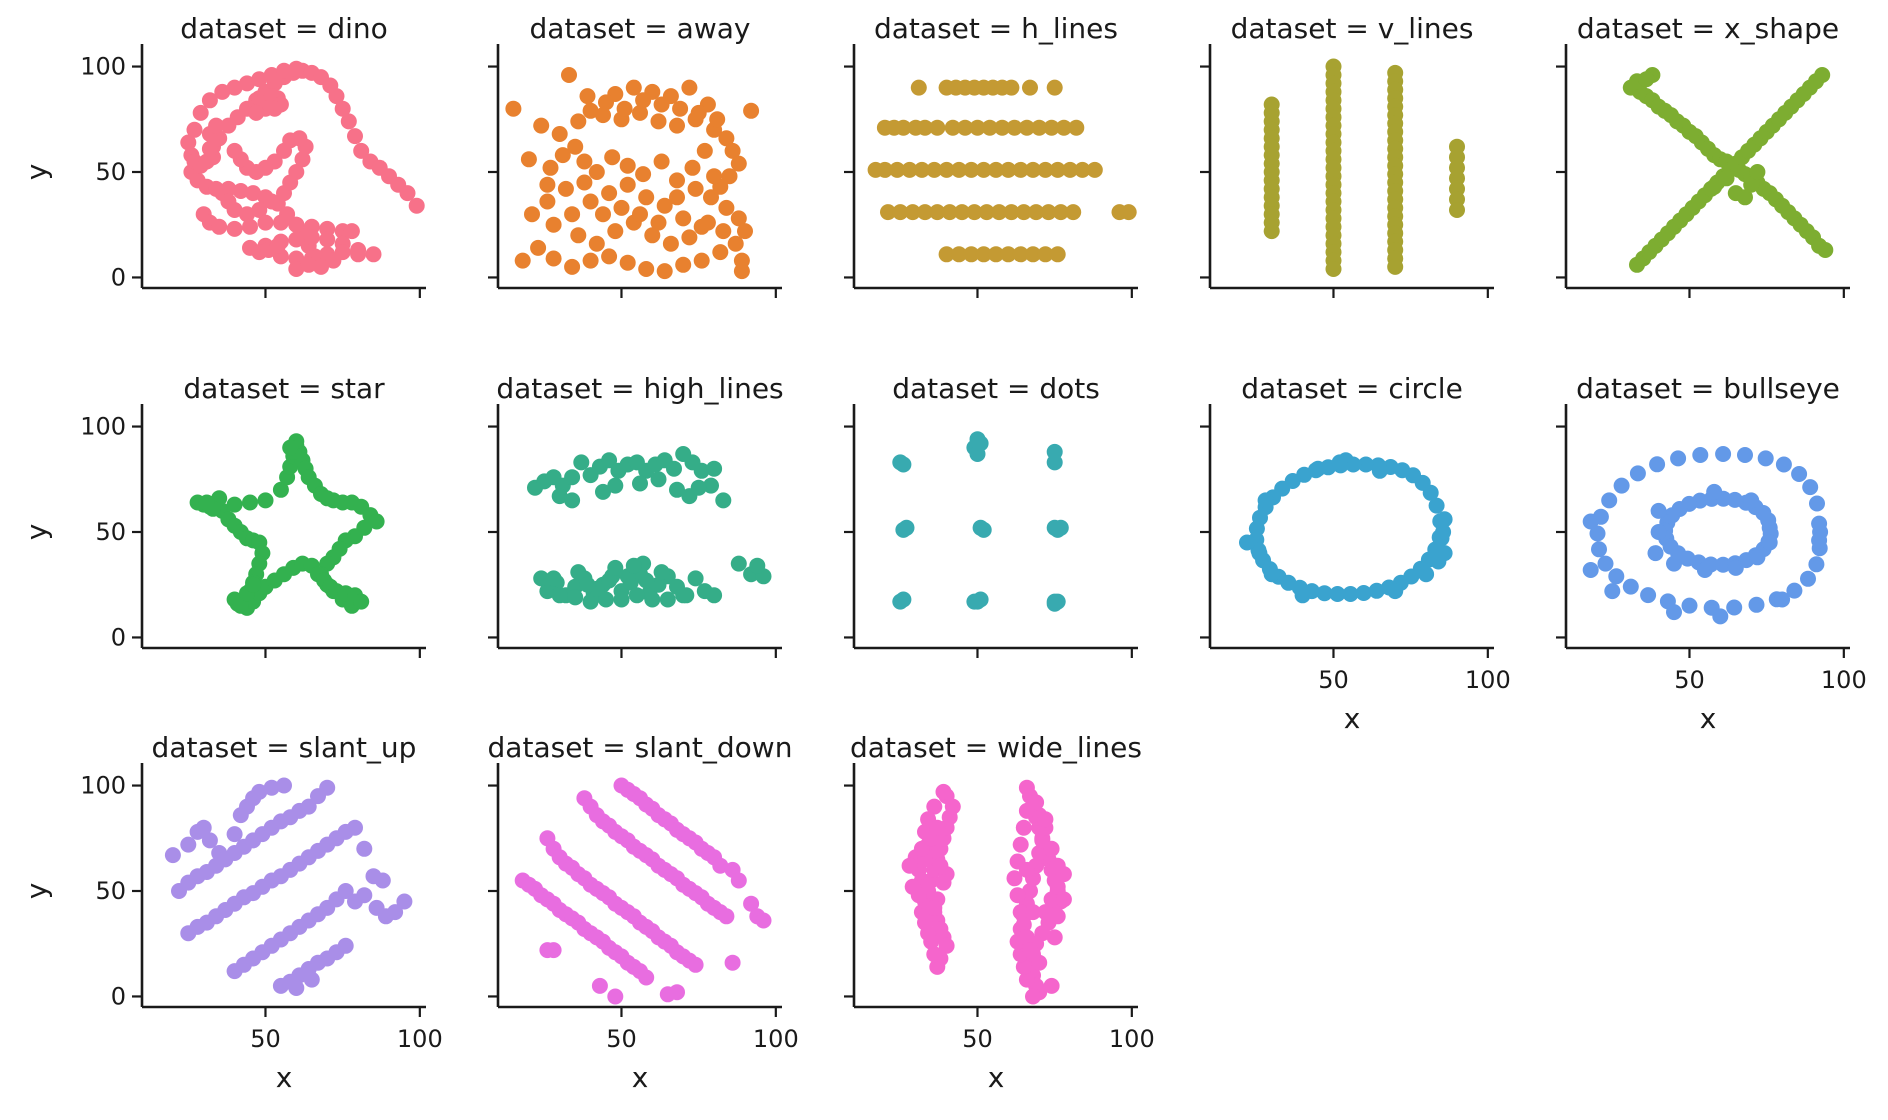  Describe the element at coordinates (284, 388) in the screenshot. I see `panel-title: dataset = star` at that location.